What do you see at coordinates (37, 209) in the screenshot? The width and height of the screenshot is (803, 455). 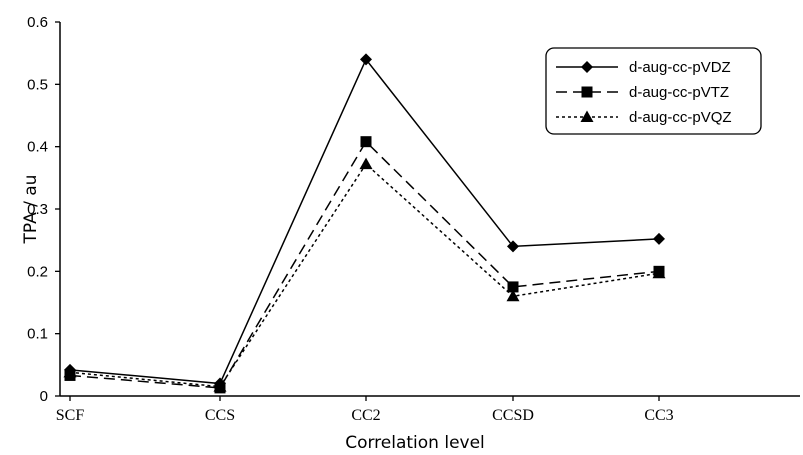 I see `y-tick-label: 0.3` at bounding box center [37, 209].